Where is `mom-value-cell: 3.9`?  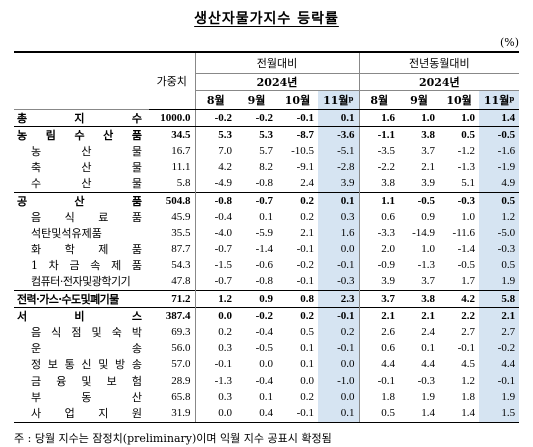 mom-value-cell: 3.9 is located at coordinates (339, 184).